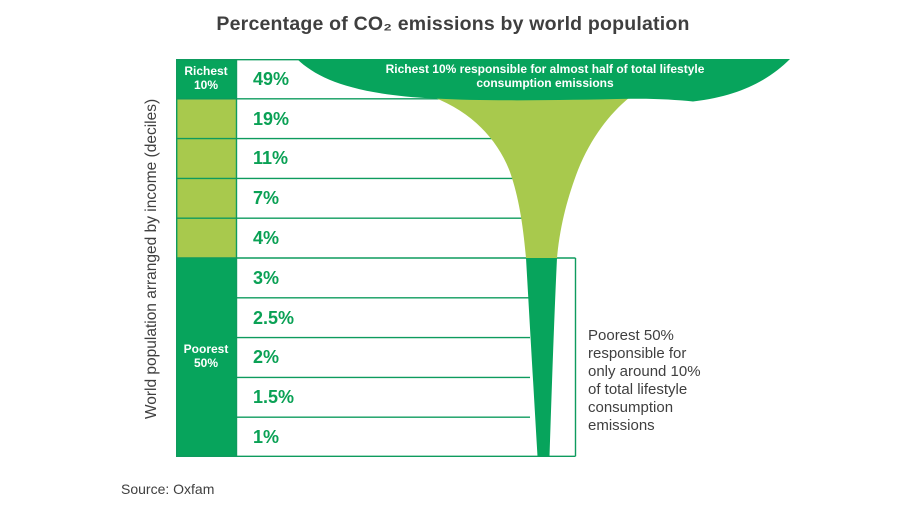 This screenshot has width=906, height=517. What do you see at coordinates (271, 158) in the screenshot?
I see `value-label-decile-8: 11%` at bounding box center [271, 158].